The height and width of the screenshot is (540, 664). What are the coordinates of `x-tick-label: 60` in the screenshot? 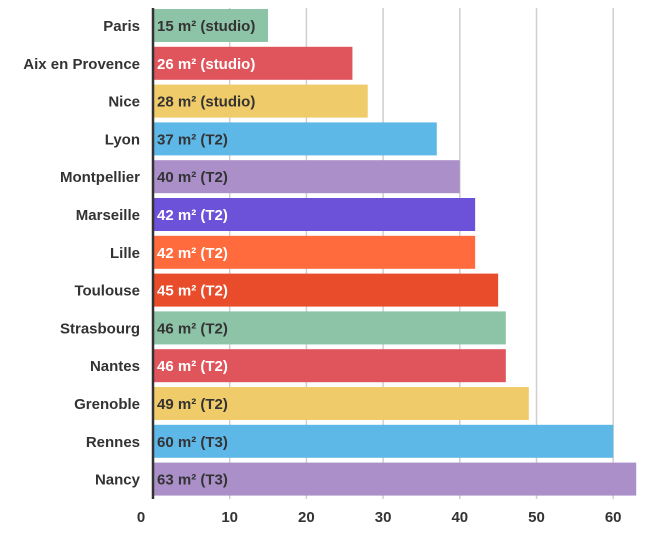 It's located at (613, 517).